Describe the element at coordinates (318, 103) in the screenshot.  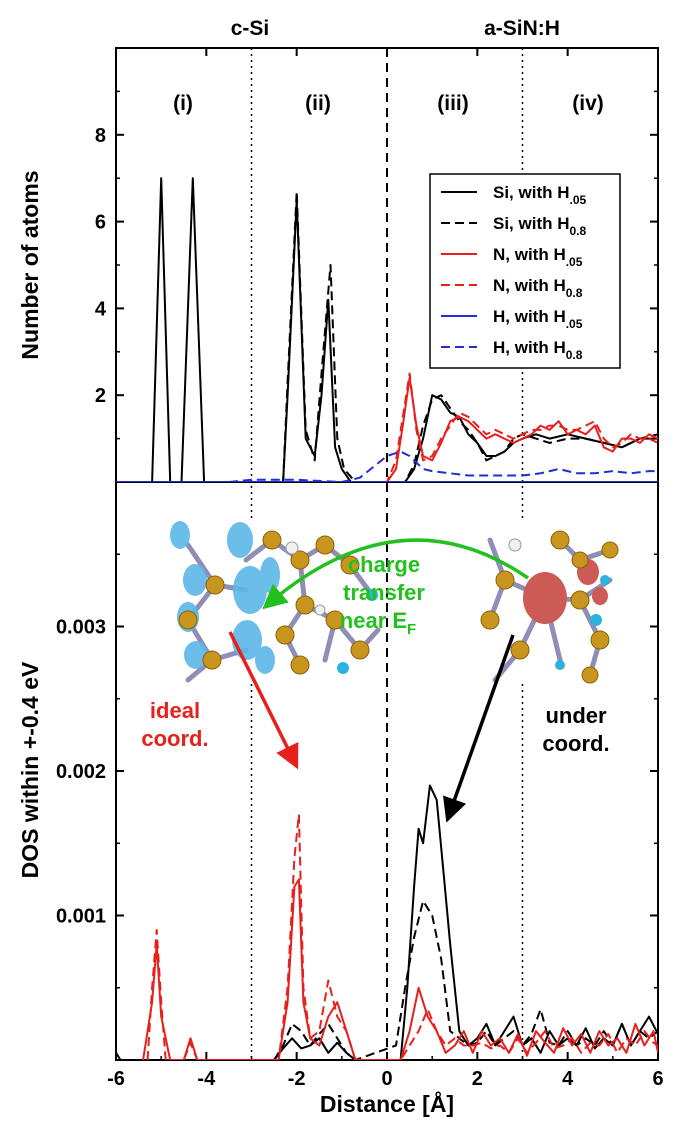
I see `region-label-ii: (ii)` at that location.